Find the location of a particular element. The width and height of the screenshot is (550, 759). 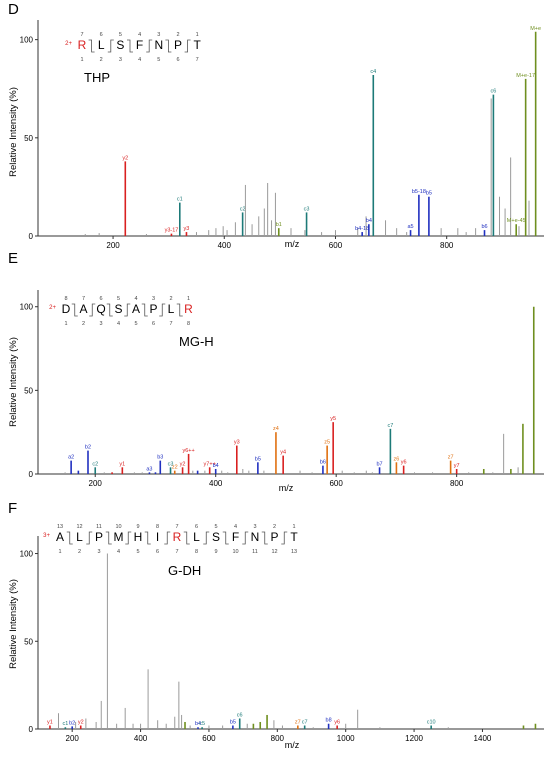

panel-letter: D is located at coordinates (13, 9).